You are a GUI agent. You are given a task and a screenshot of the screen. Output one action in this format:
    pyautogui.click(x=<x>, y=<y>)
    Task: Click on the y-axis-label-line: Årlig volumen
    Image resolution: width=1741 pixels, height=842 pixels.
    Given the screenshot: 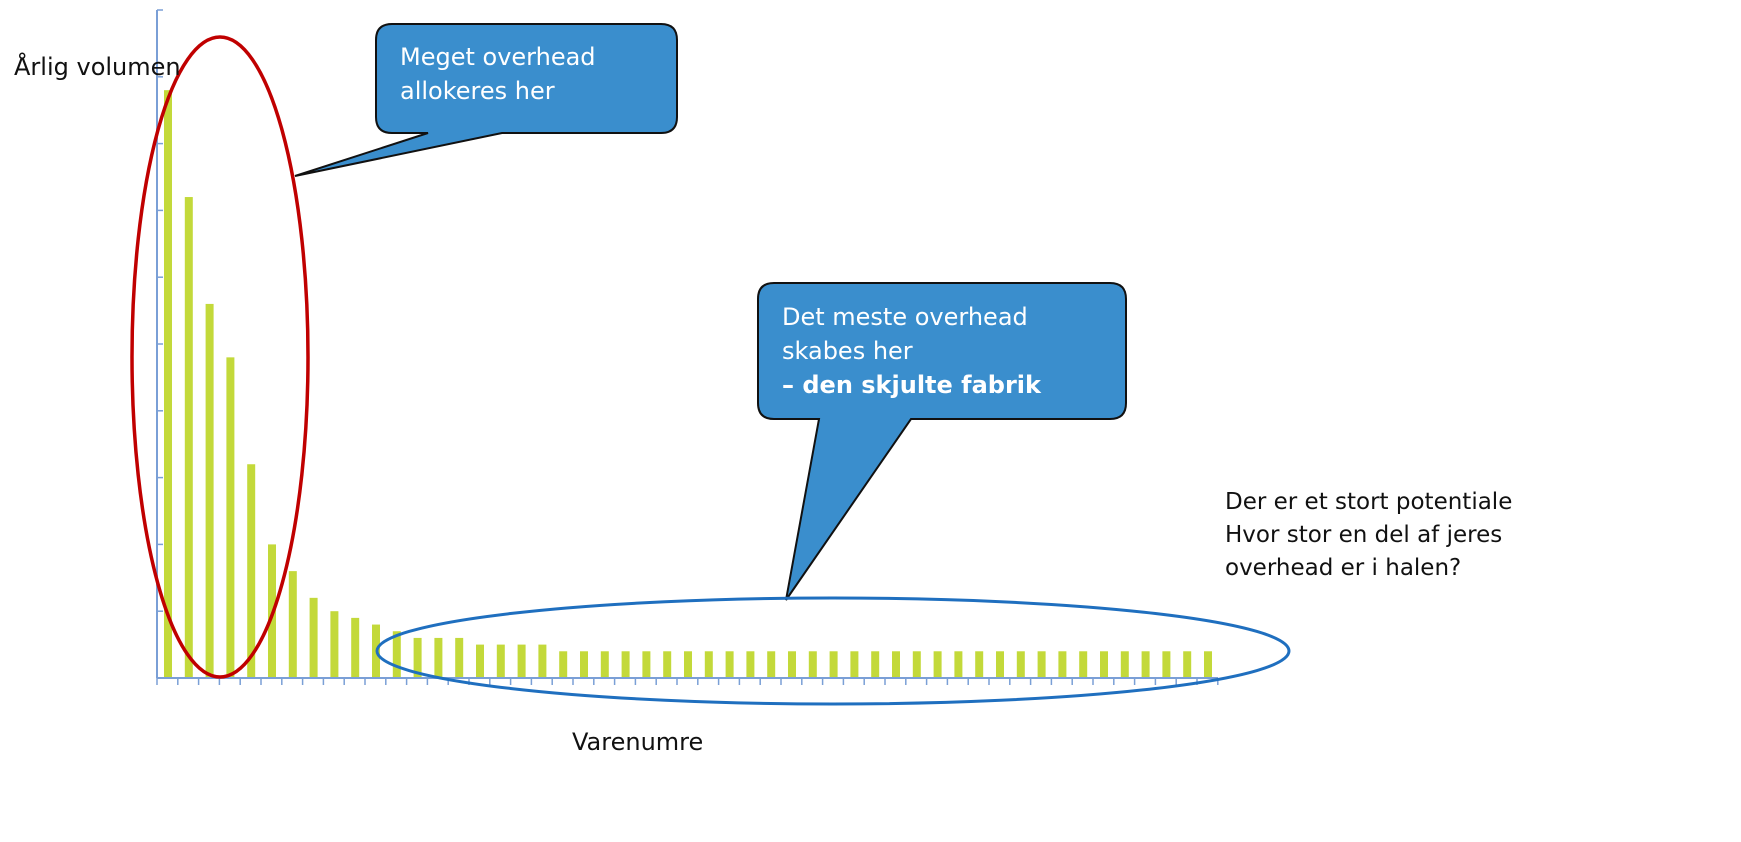 What is the action you would take?
    pyautogui.click(x=97, y=67)
    